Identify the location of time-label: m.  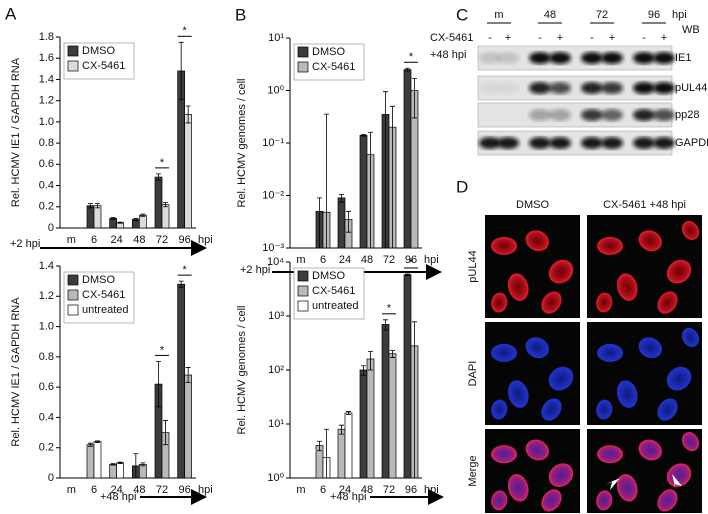
(498, 15).